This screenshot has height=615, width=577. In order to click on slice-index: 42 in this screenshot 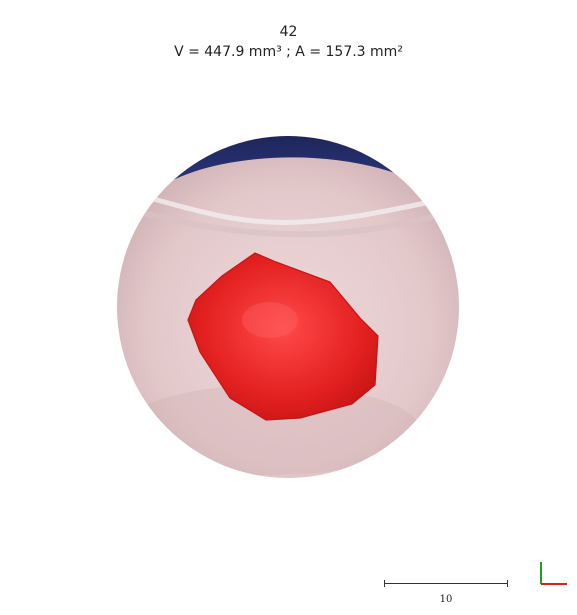, I will do `click(288, 32)`.